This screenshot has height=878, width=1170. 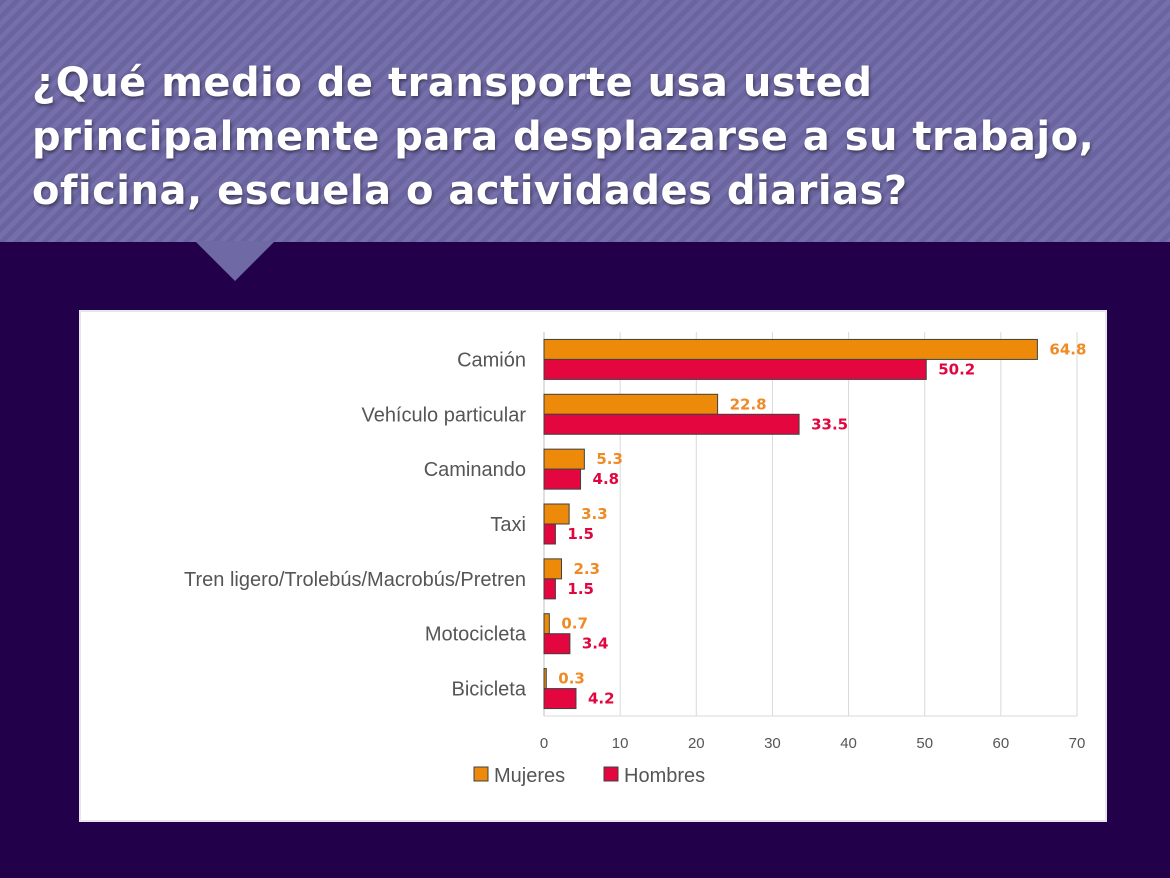 What do you see at coordinates (924, 743) in the screenshot?
I see `x-tick-label: 50` at bounding box center [924, 743].